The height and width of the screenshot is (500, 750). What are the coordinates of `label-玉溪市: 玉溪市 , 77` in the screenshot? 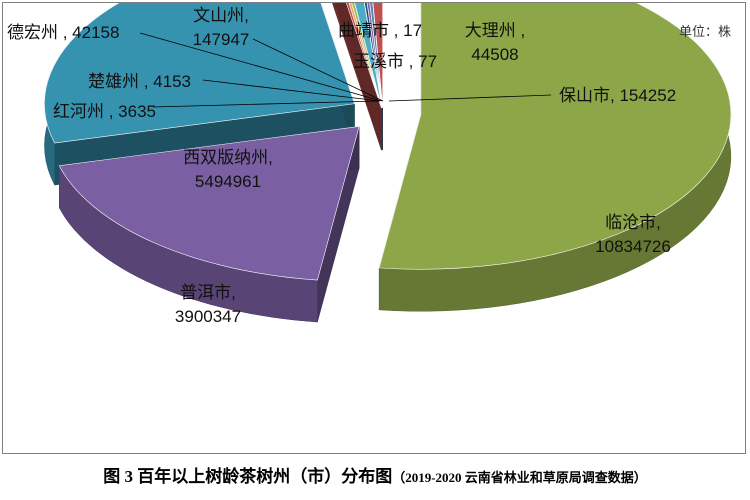 It's located at (395, 61).